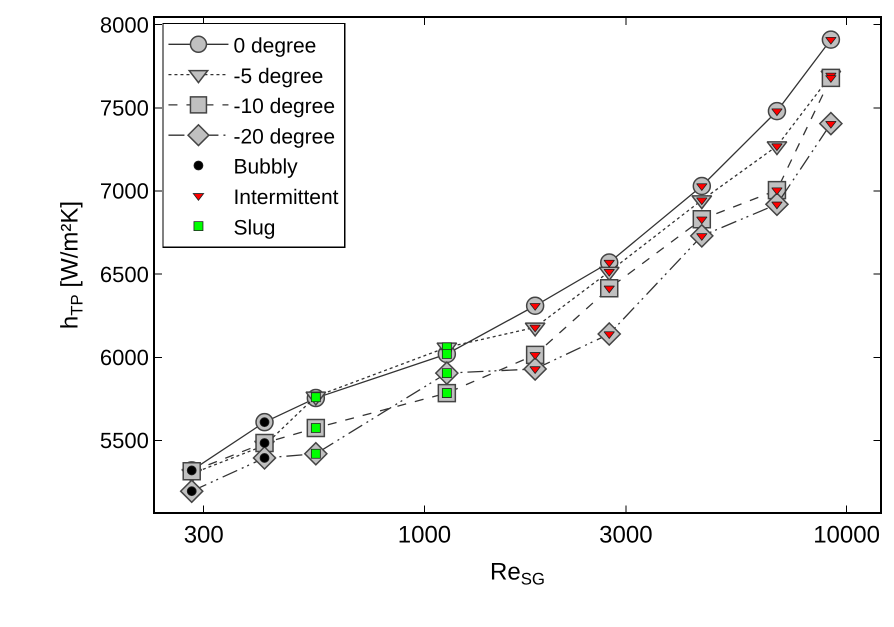  I want to click on legend-label: Bubbly, so click(265, 167).